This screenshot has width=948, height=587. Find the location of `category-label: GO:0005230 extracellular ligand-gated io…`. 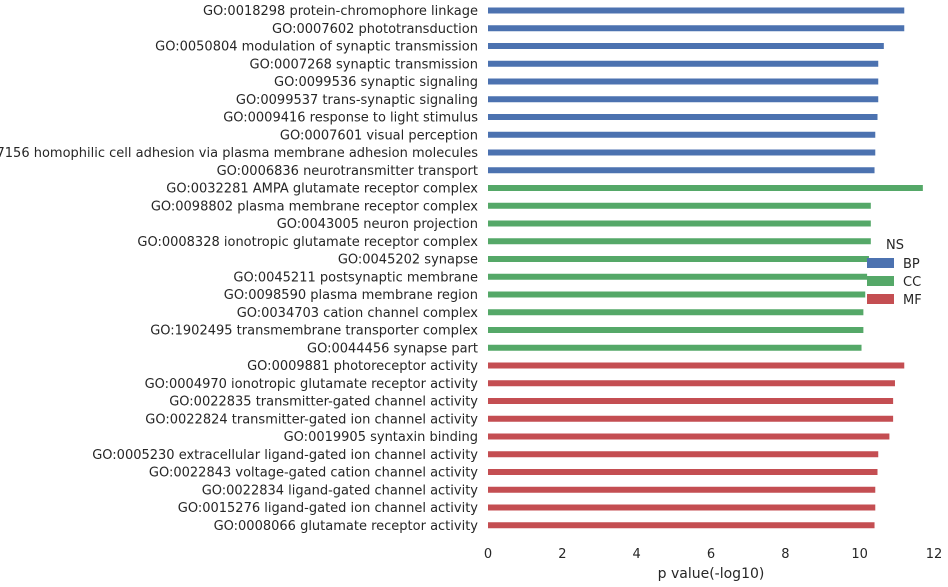

category-label: GO:0005230 extracellular ligand-gated io… is located at coordinates (285, 455).